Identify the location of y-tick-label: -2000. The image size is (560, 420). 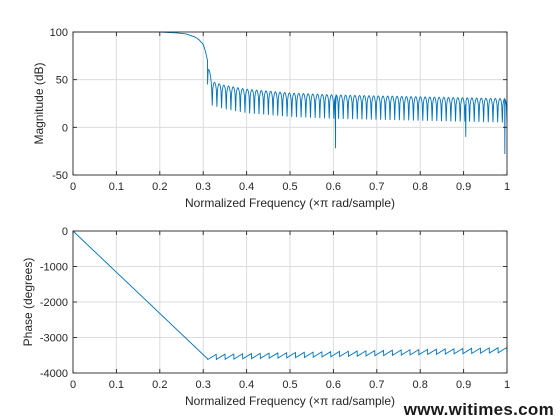
(54, 303).